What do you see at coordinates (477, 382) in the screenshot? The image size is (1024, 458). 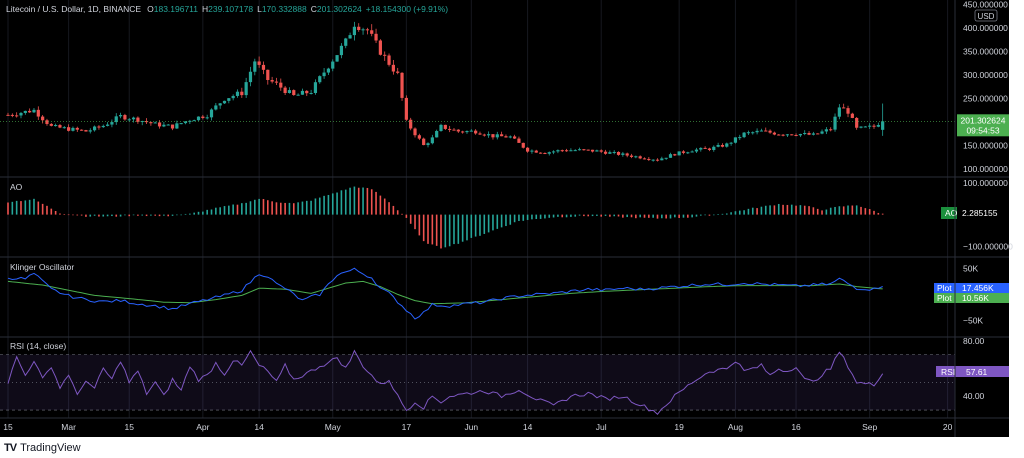 I see `rsi-pane` at bounding box center [477, 382].